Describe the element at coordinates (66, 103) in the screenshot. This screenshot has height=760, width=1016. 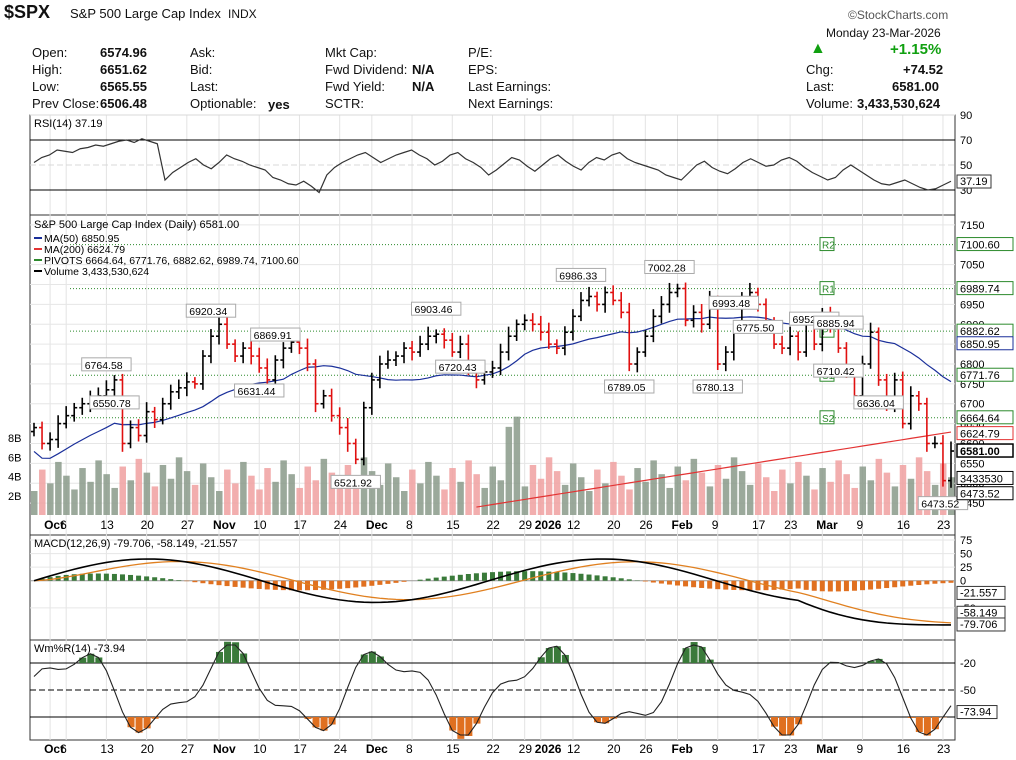
I see `prev-close-label: Prev Close:` at that location.